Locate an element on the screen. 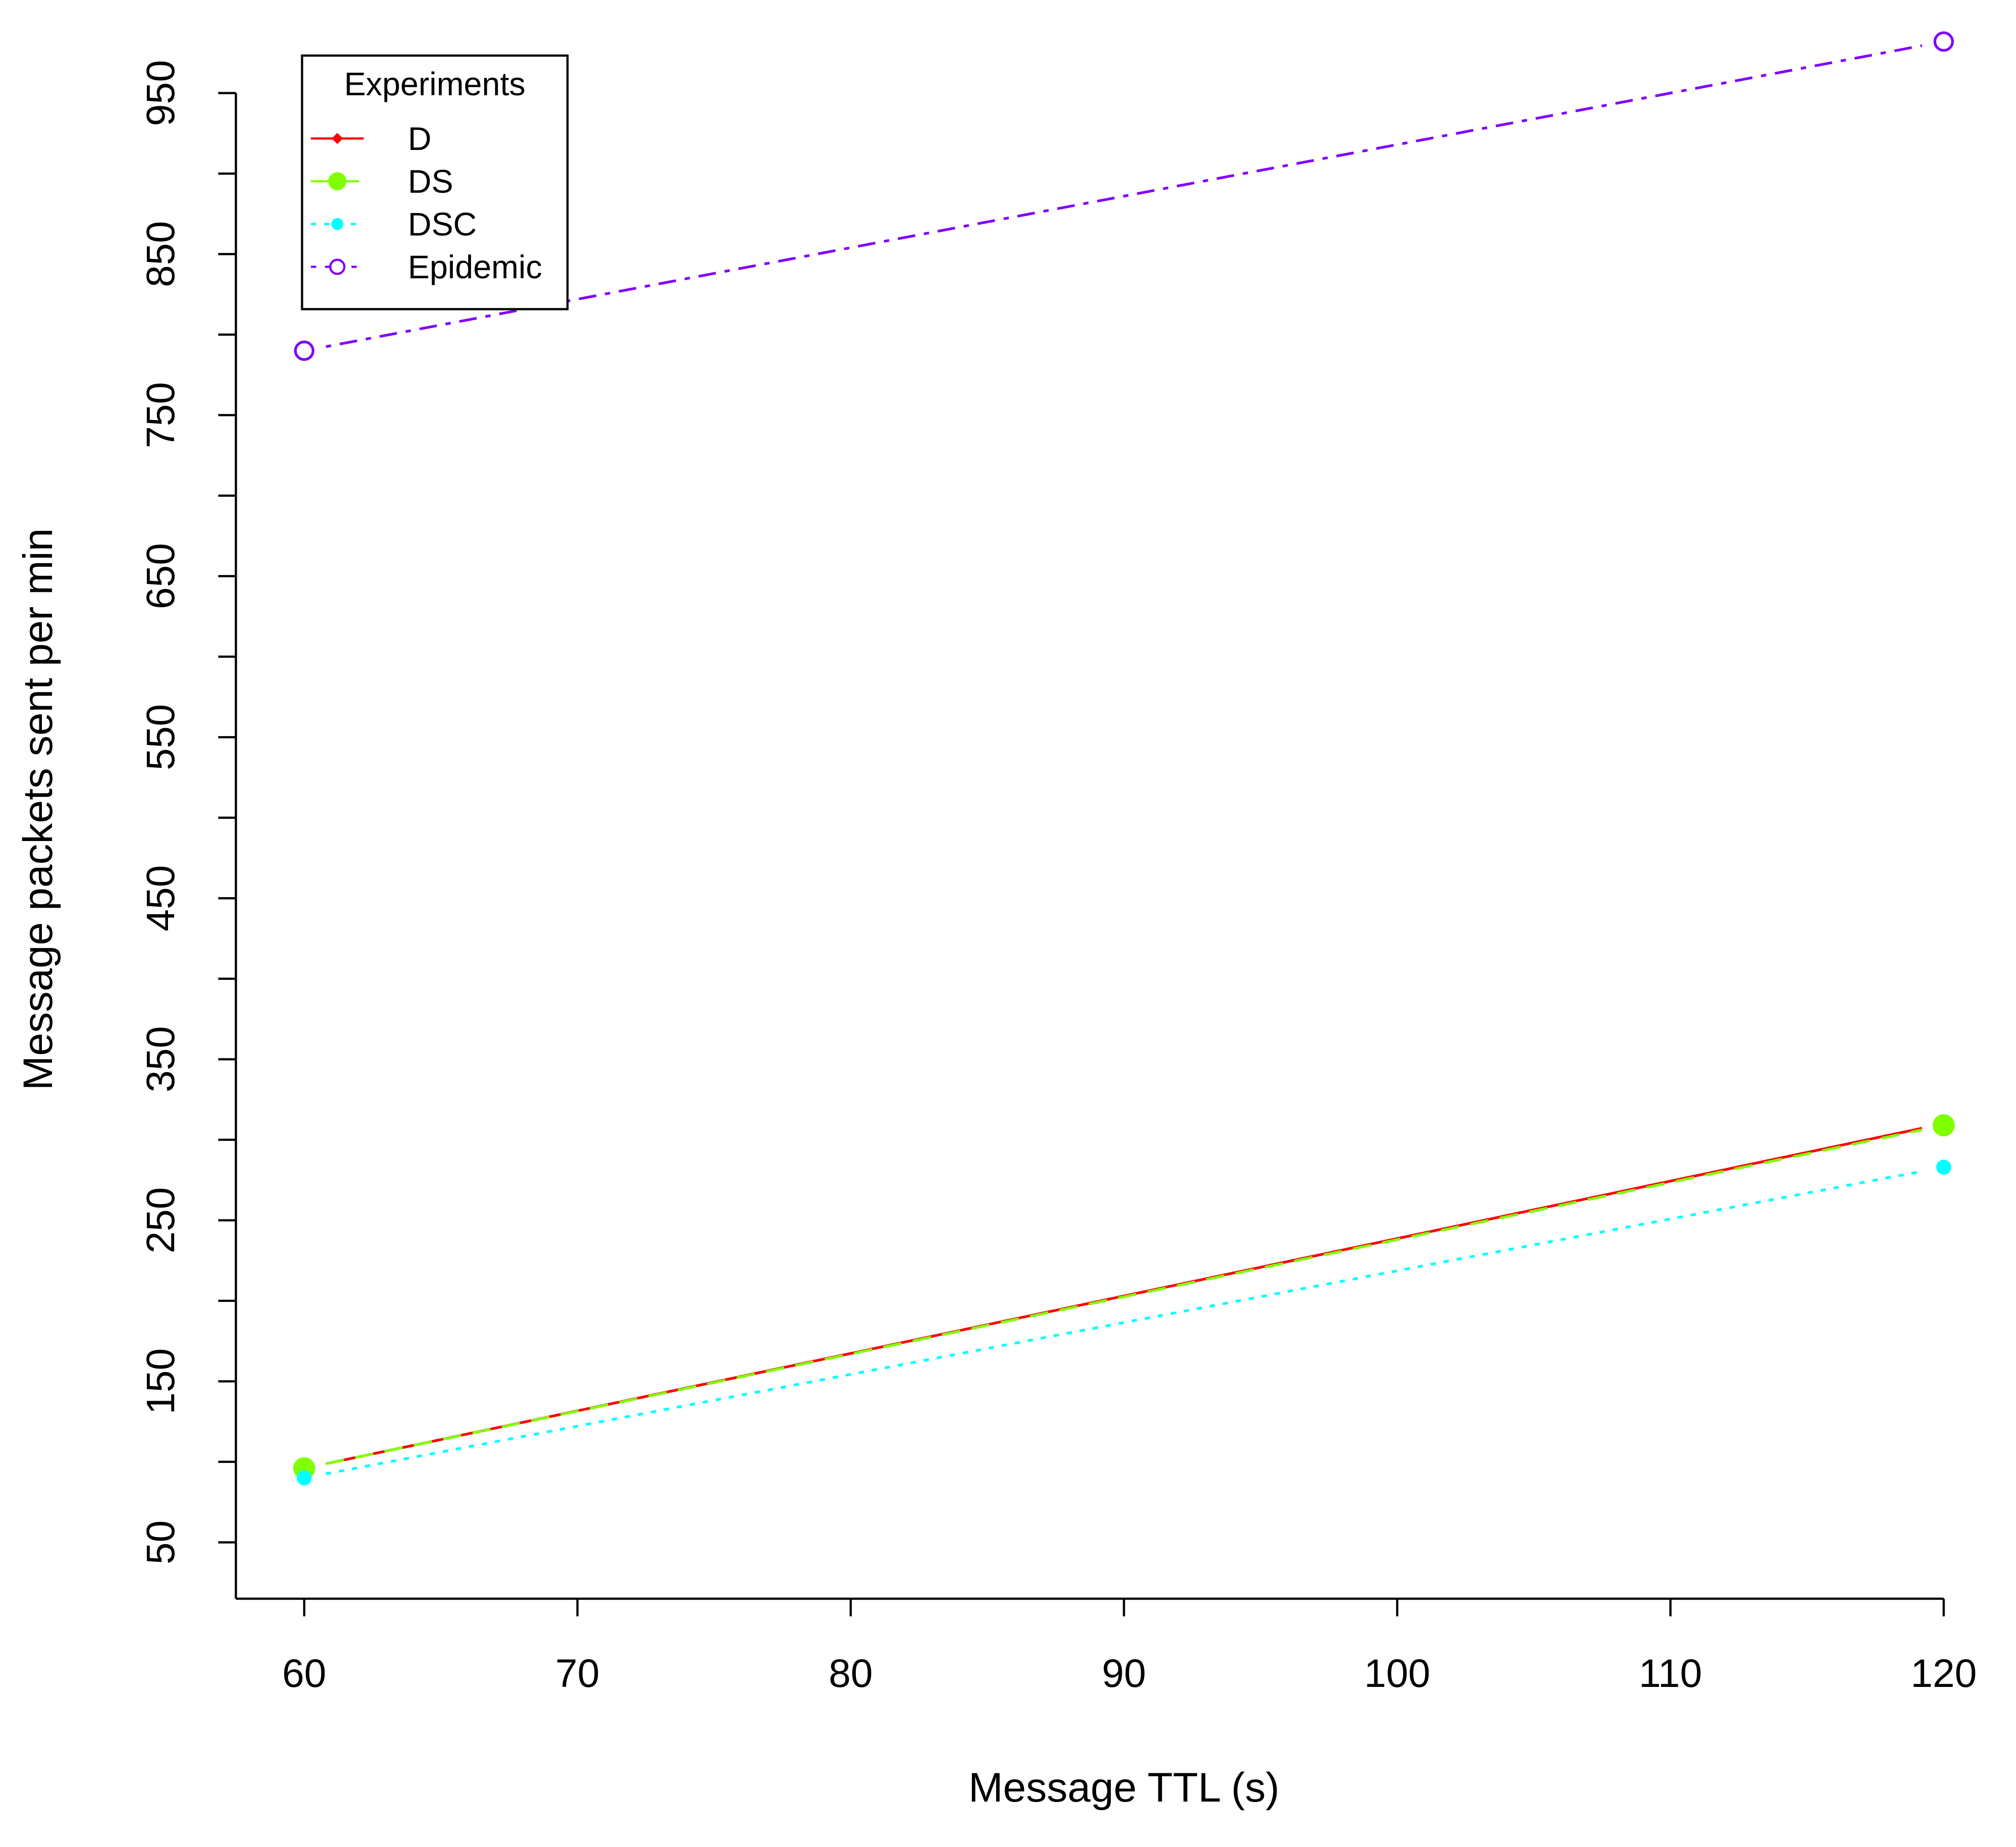 The height and width of the screenshot is (1847, 2016). legend-item-d: D is located at coordinates (371, 139).